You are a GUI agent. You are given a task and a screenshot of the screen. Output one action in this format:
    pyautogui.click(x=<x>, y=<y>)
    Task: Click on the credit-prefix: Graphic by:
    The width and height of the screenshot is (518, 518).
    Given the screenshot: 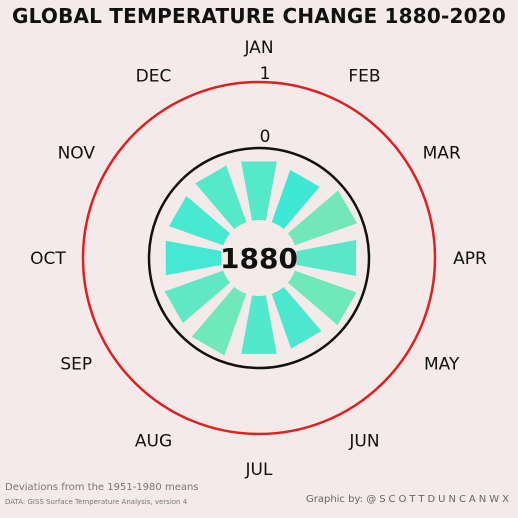 What is the action you would take?
    pyautogui.click(x=336, y=499)
    